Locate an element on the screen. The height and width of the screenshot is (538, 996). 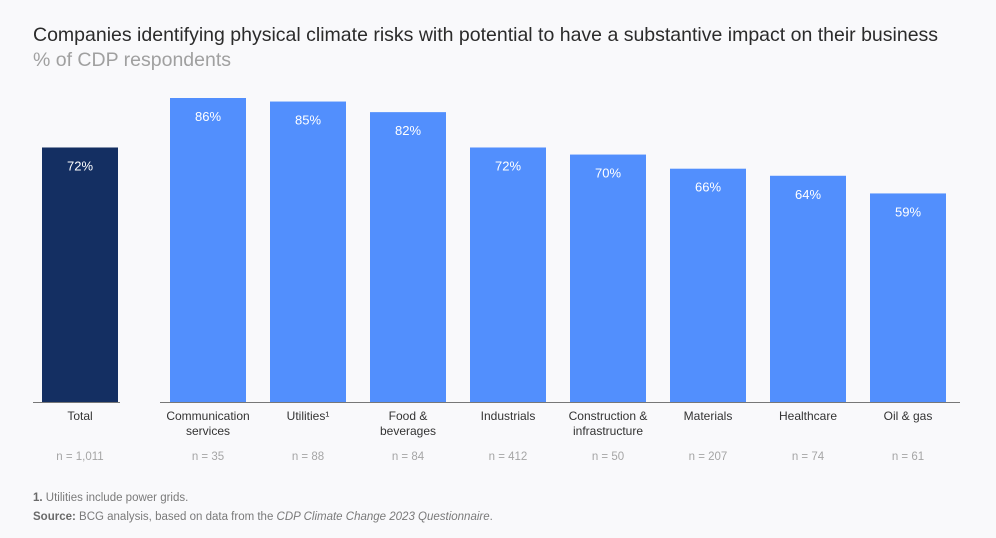
source-text: BCG analysis, based on data from the is located at coordinates (176, 517).